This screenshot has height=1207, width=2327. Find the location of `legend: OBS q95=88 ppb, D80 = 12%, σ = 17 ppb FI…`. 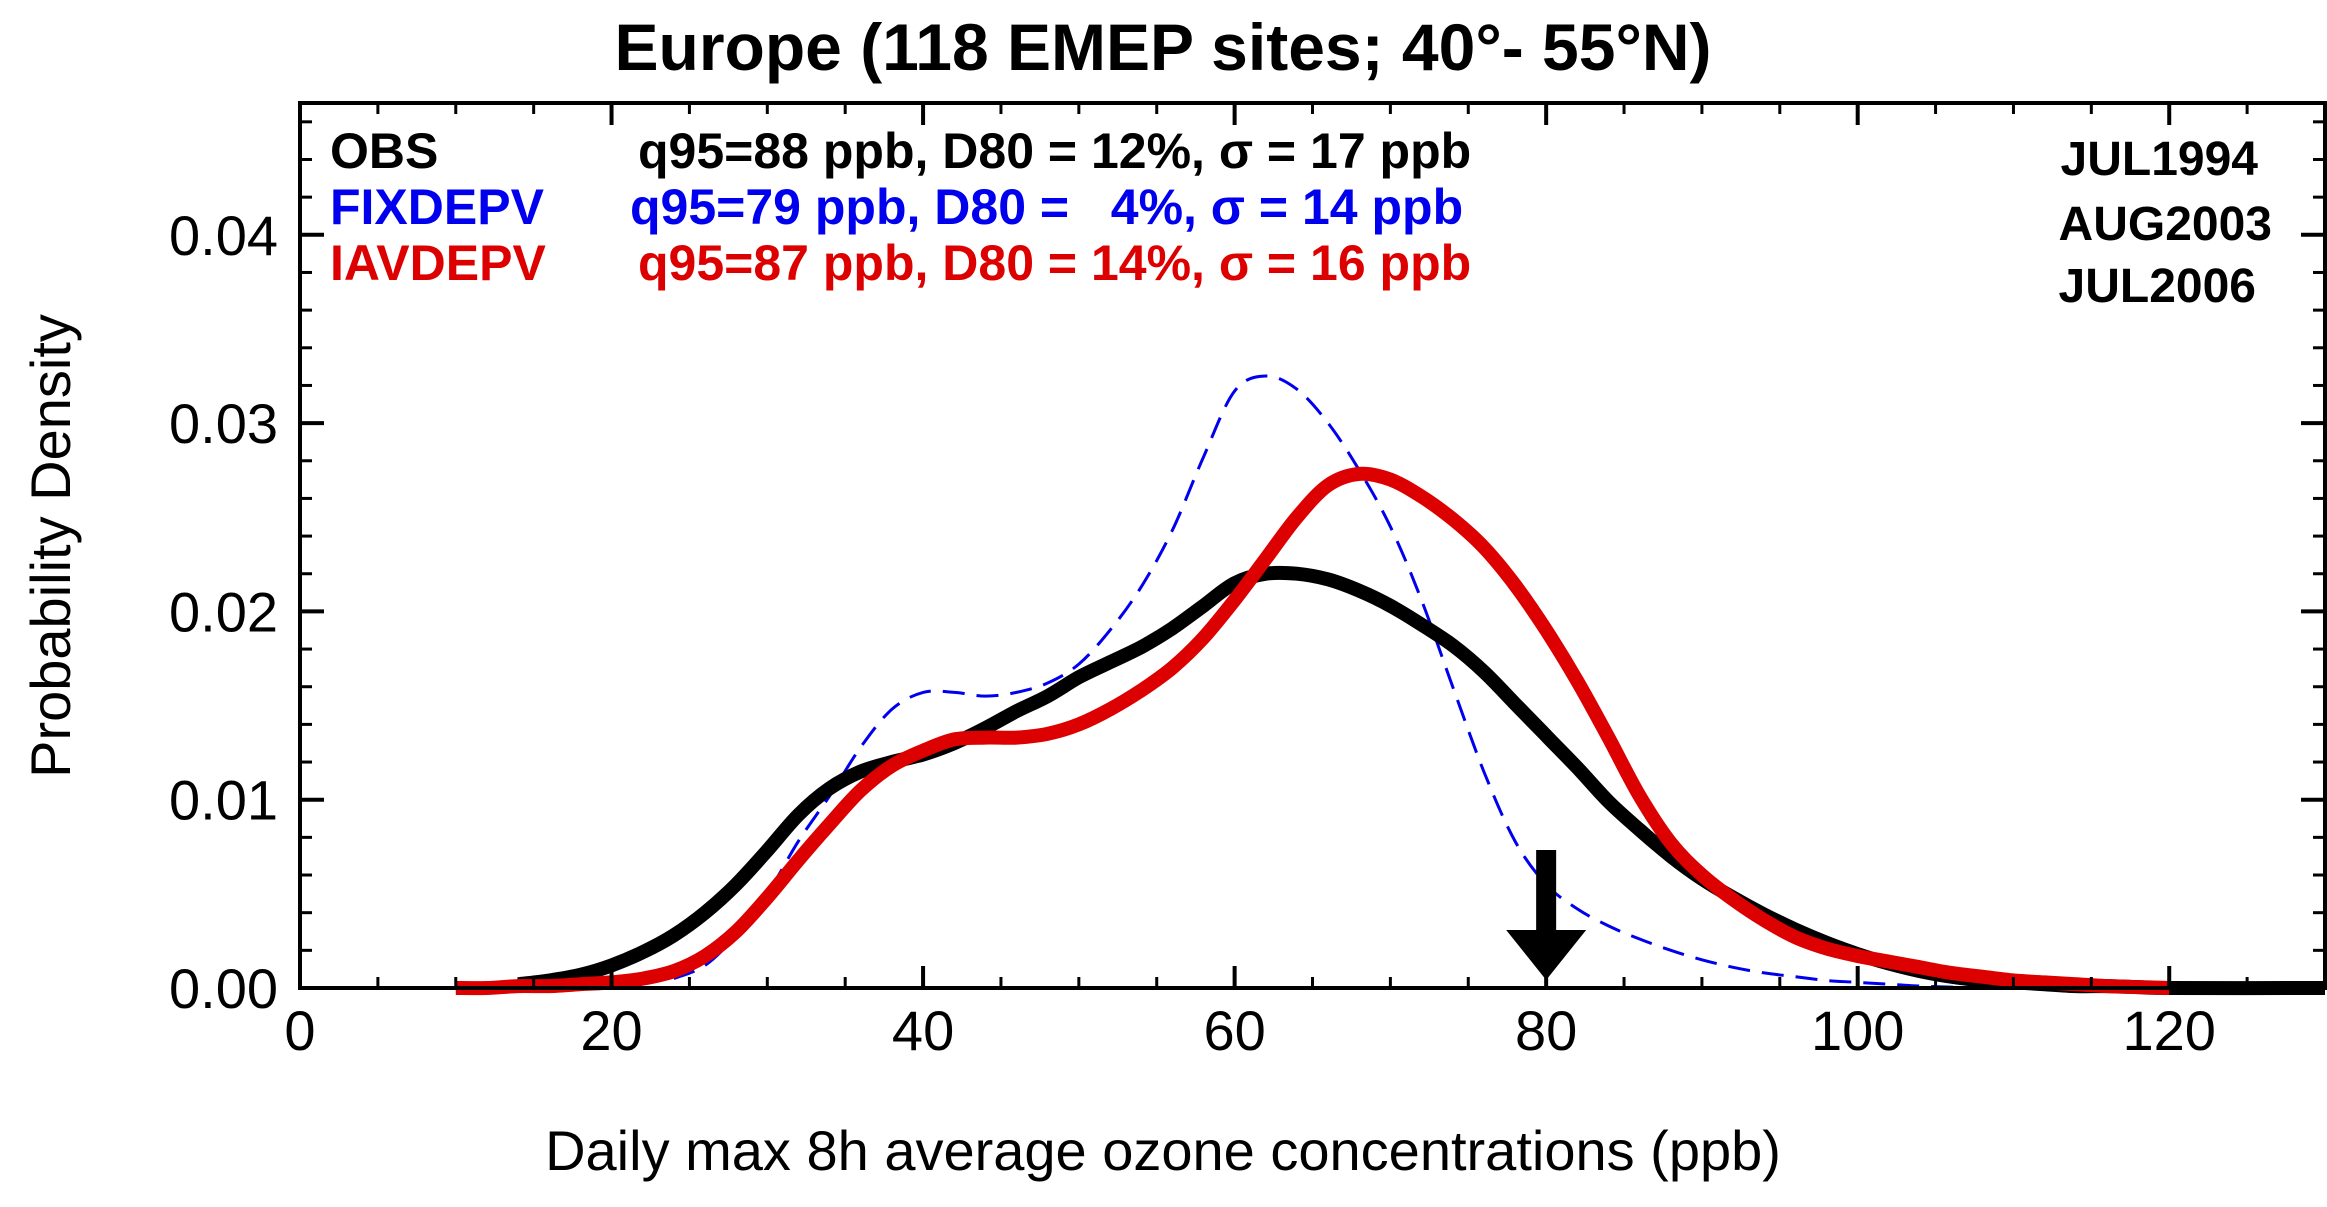

legend: OBS q95=88 ppb, D80 = 12%, σ = 17 ppb FI… is located at coordinates (900, 207).